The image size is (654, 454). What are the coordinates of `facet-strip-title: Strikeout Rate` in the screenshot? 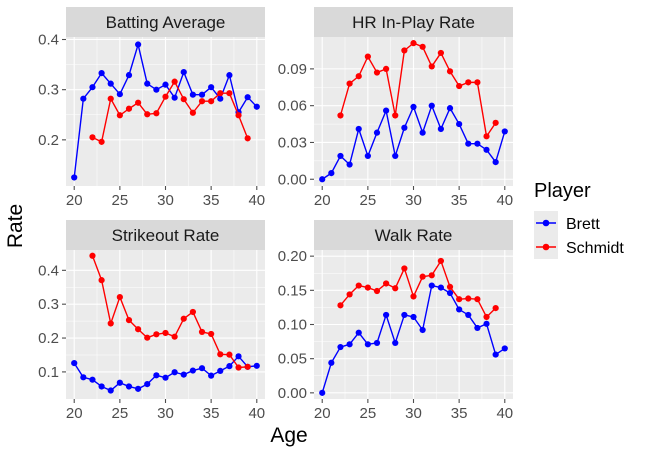 It's located at (166, 235).